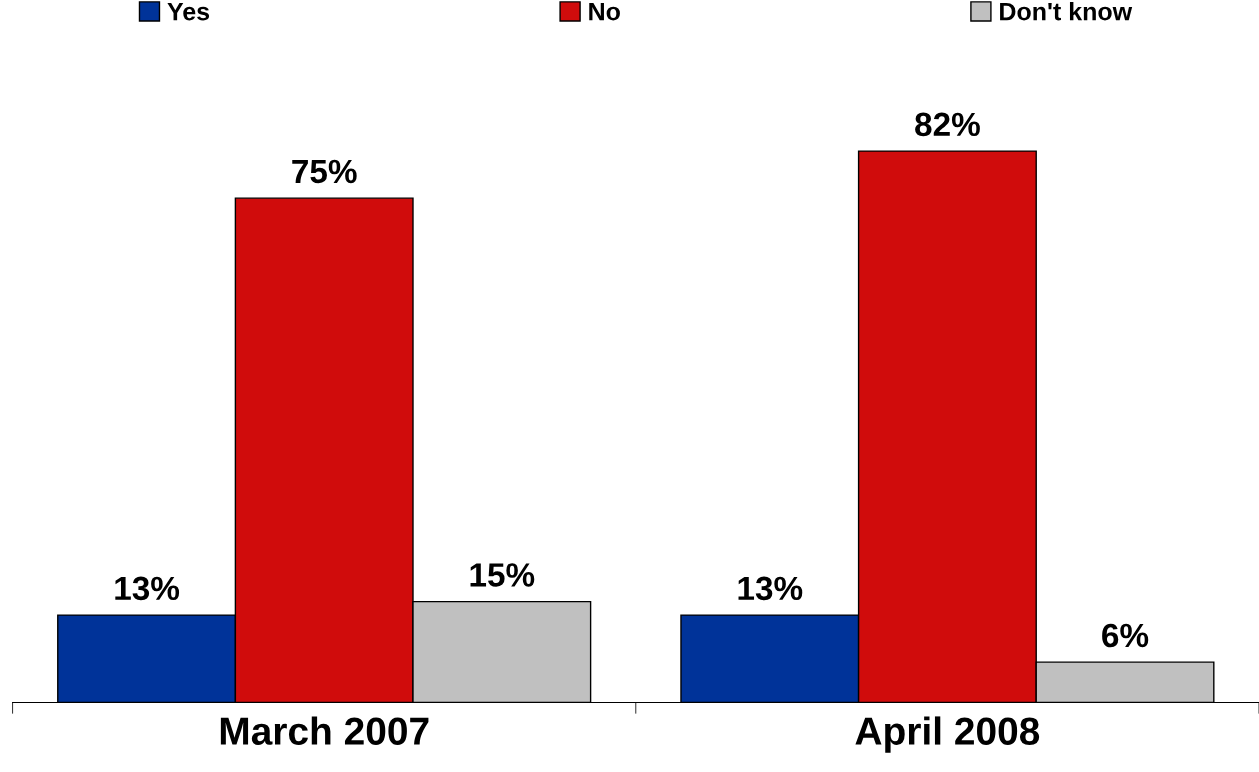 The width and height of the screenshot is (1259, 772). Describe the element at coordinates (1125, 635) in the screenshot. I see `data-label: 6%` at that location.